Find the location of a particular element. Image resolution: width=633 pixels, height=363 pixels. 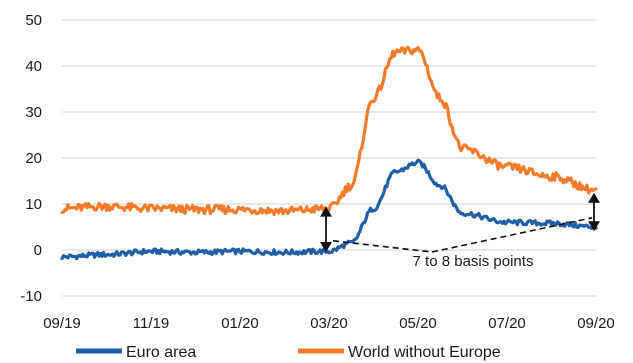

x-tick-label: 03/20 is located at coordinates (329, 323).